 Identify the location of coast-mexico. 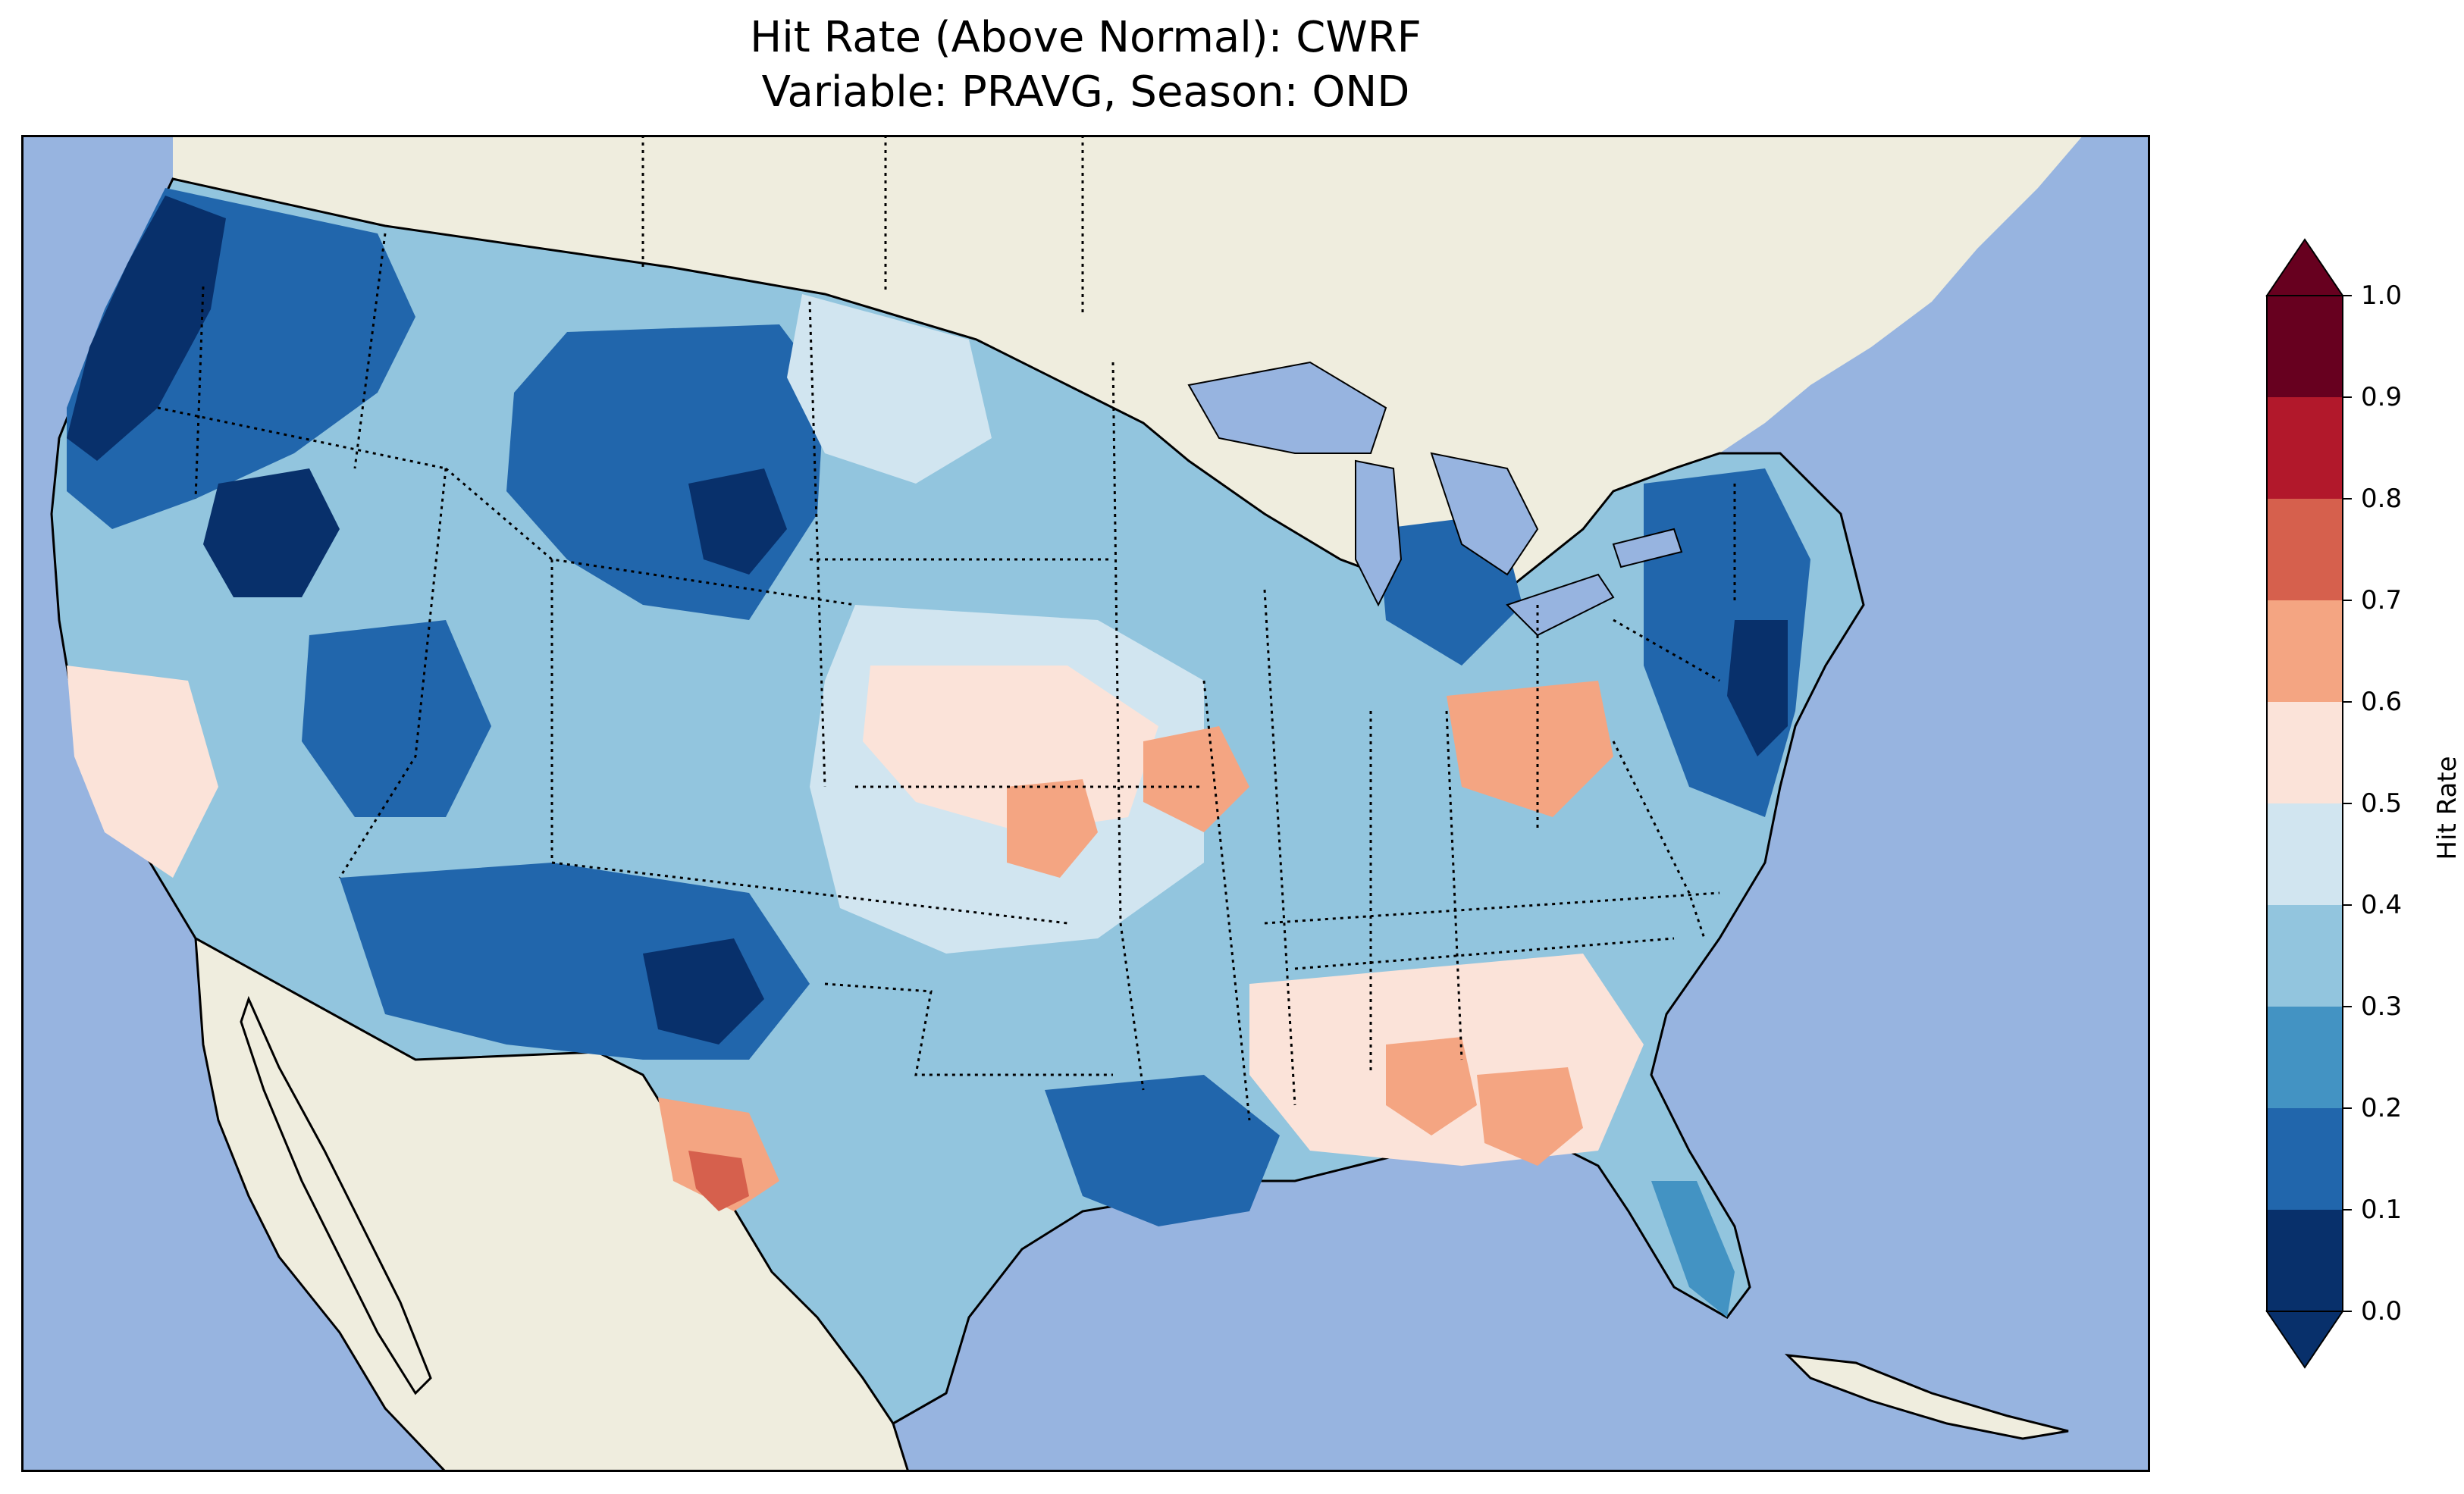
(320, 1205).